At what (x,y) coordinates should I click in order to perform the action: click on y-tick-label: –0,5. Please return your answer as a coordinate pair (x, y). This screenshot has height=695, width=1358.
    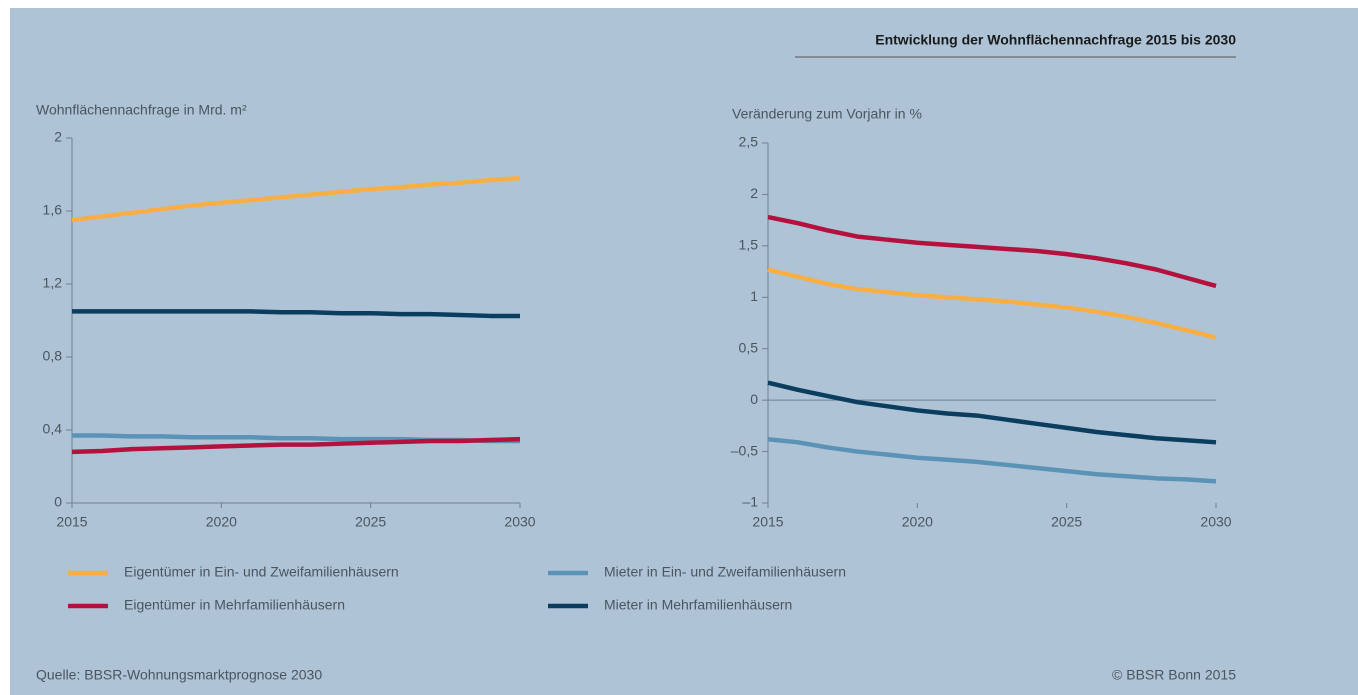
    Looking at the image, I should click on (744, 450).